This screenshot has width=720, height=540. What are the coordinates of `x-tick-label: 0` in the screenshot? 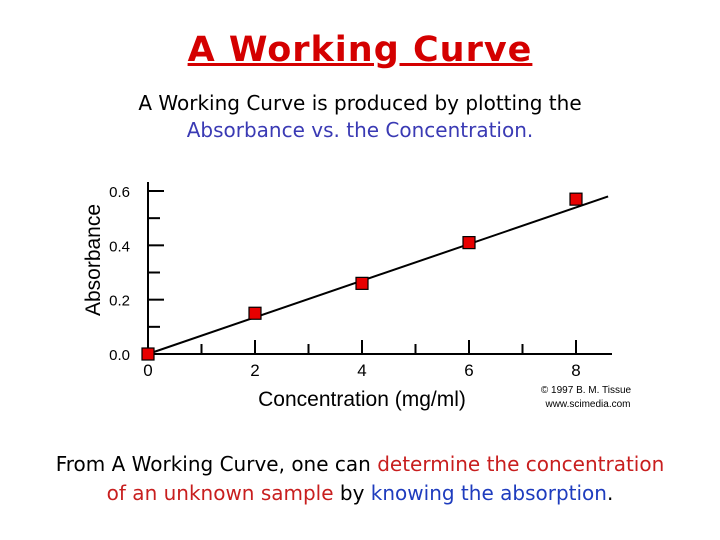 It's located at (147, 370).